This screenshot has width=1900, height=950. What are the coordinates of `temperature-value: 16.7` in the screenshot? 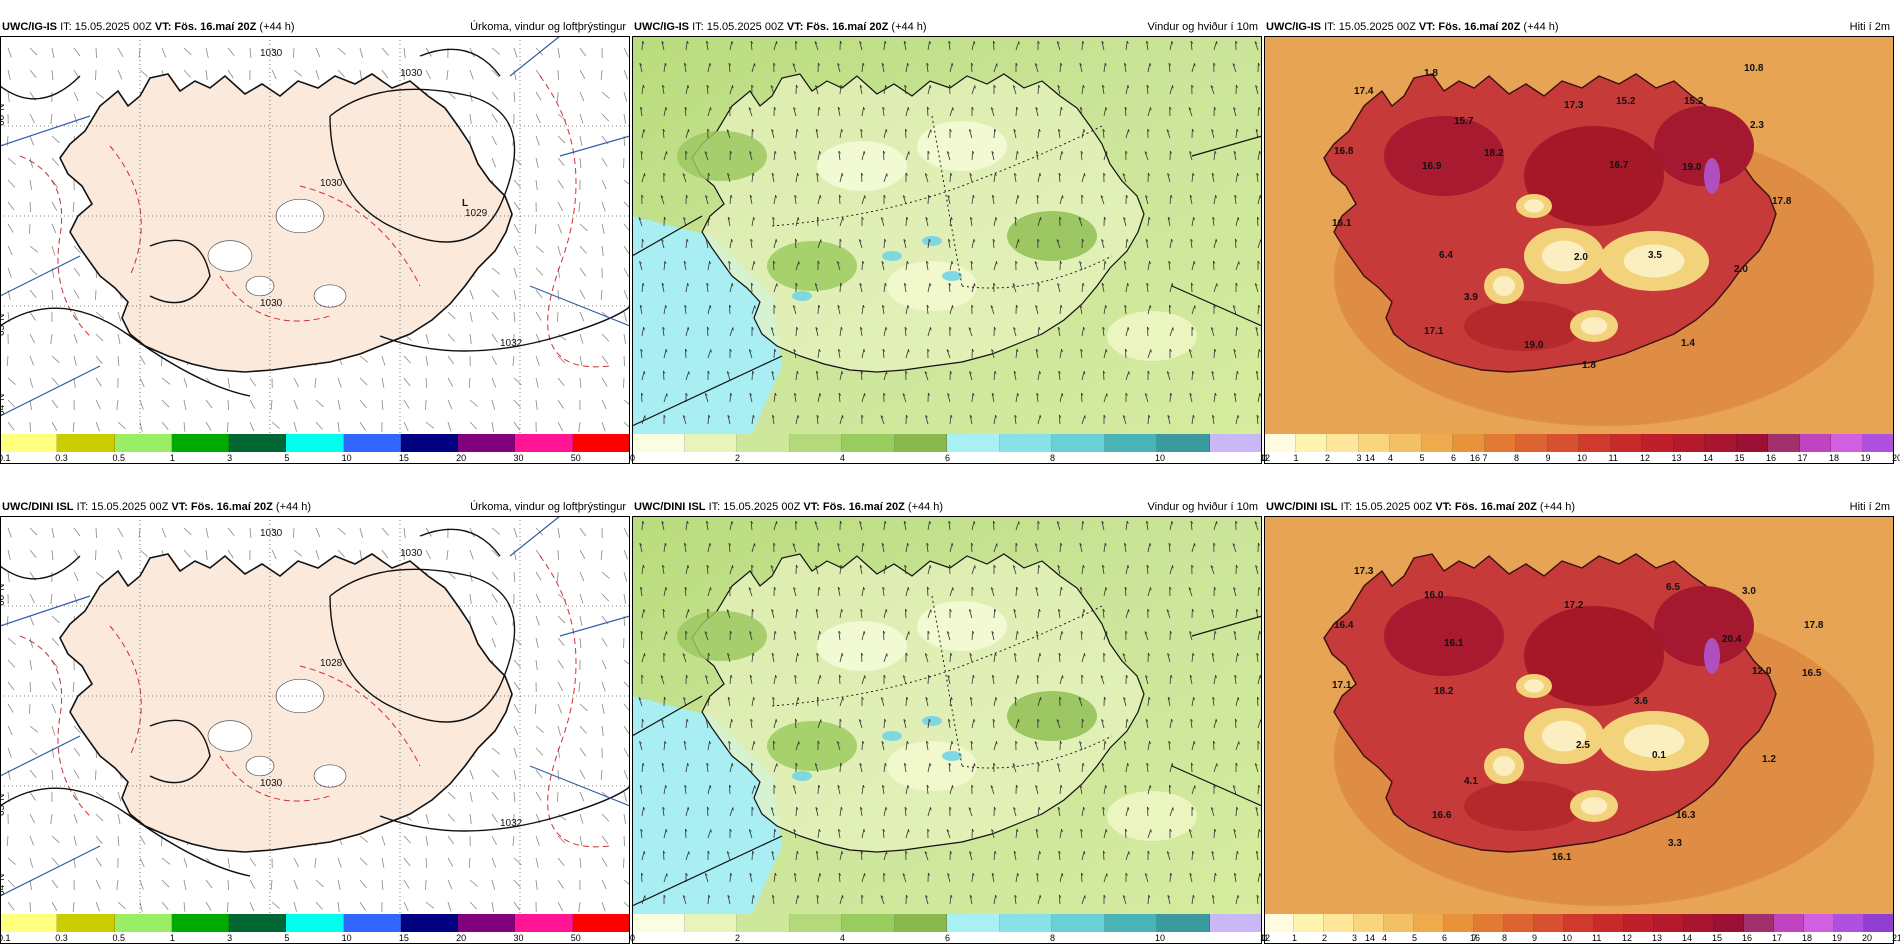 It's located at (1619, 165).